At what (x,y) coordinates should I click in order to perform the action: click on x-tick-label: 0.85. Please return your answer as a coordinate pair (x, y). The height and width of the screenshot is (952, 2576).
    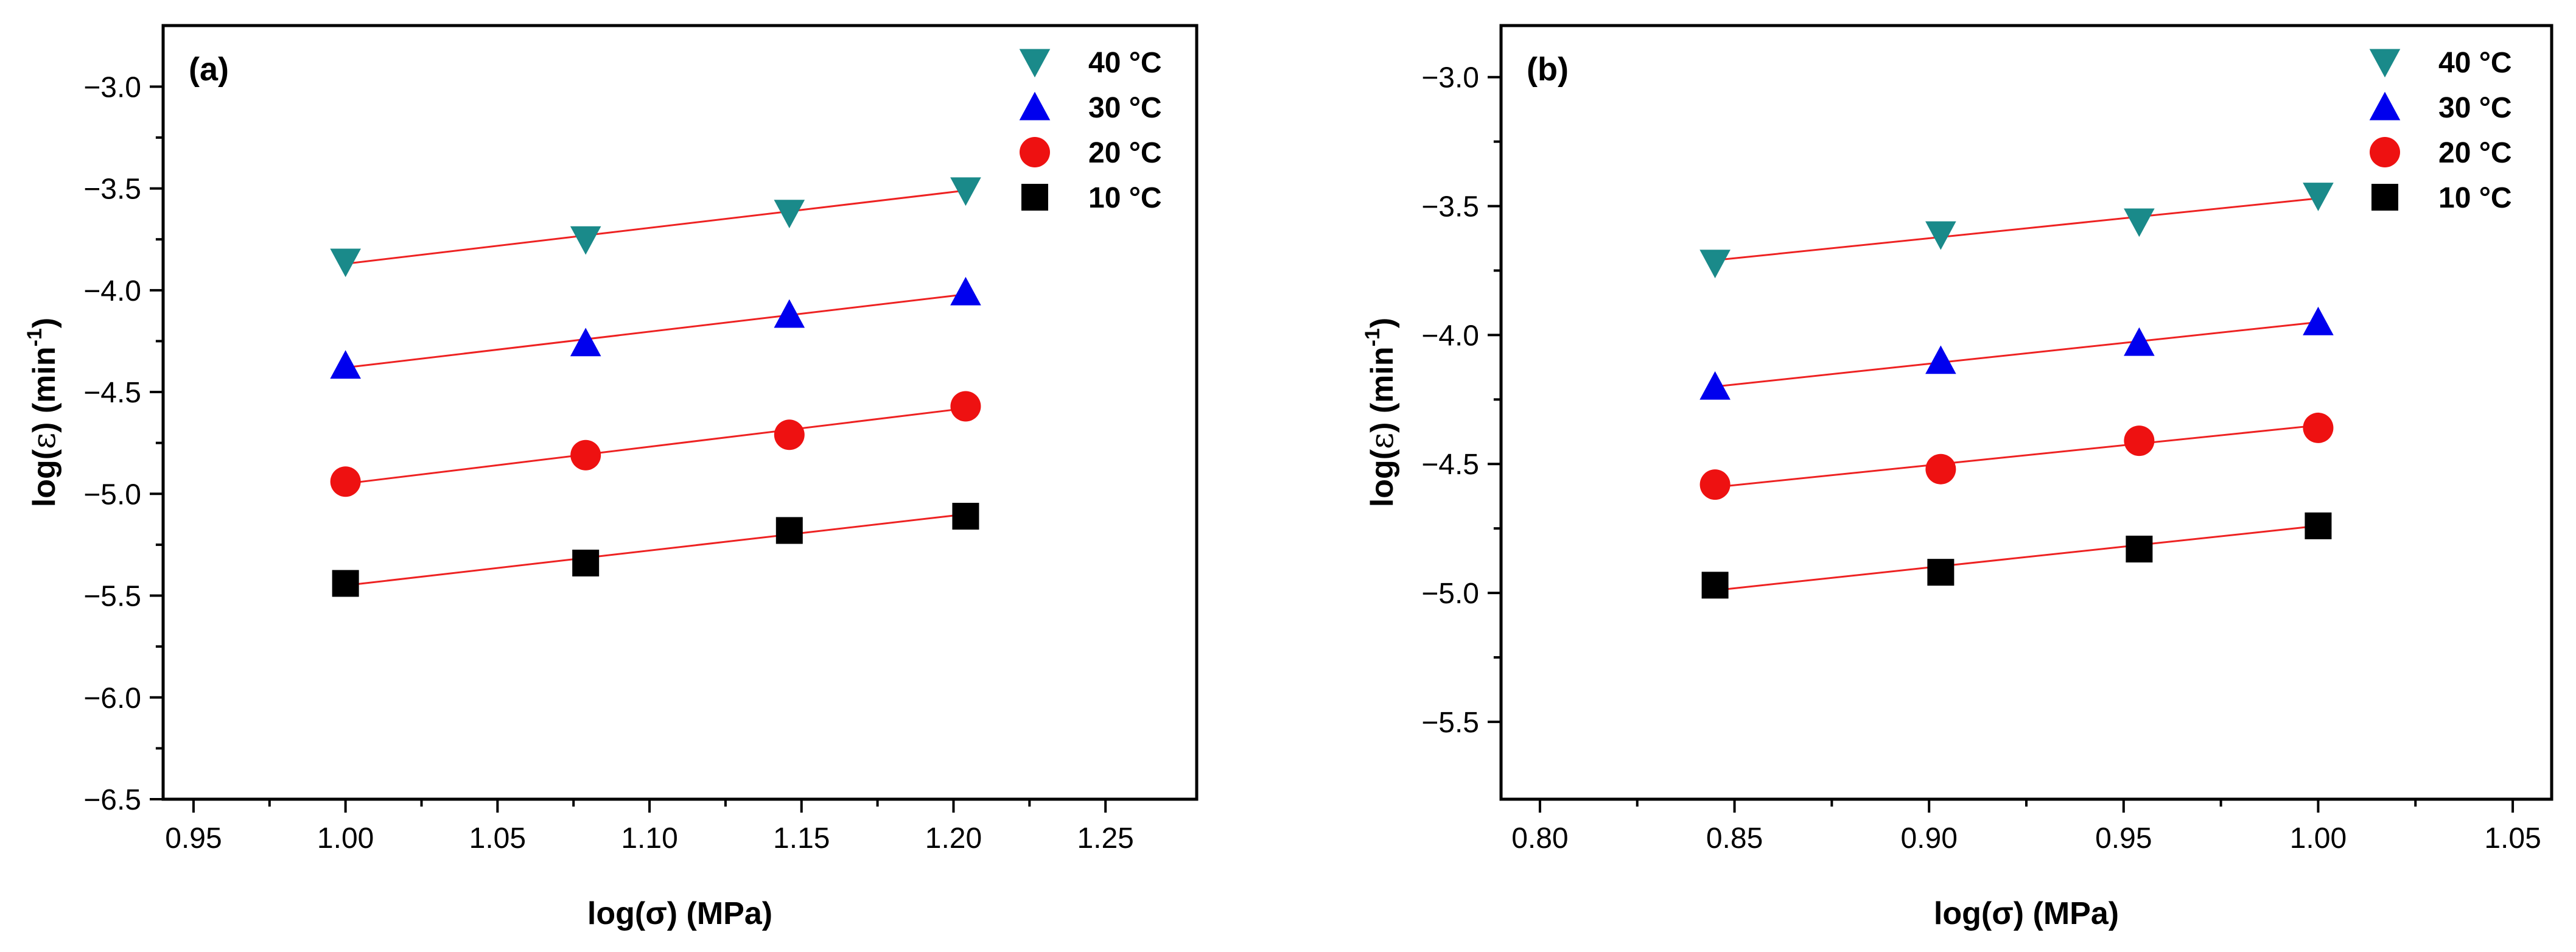
    Looking at the image, I should click on (1734, 838).